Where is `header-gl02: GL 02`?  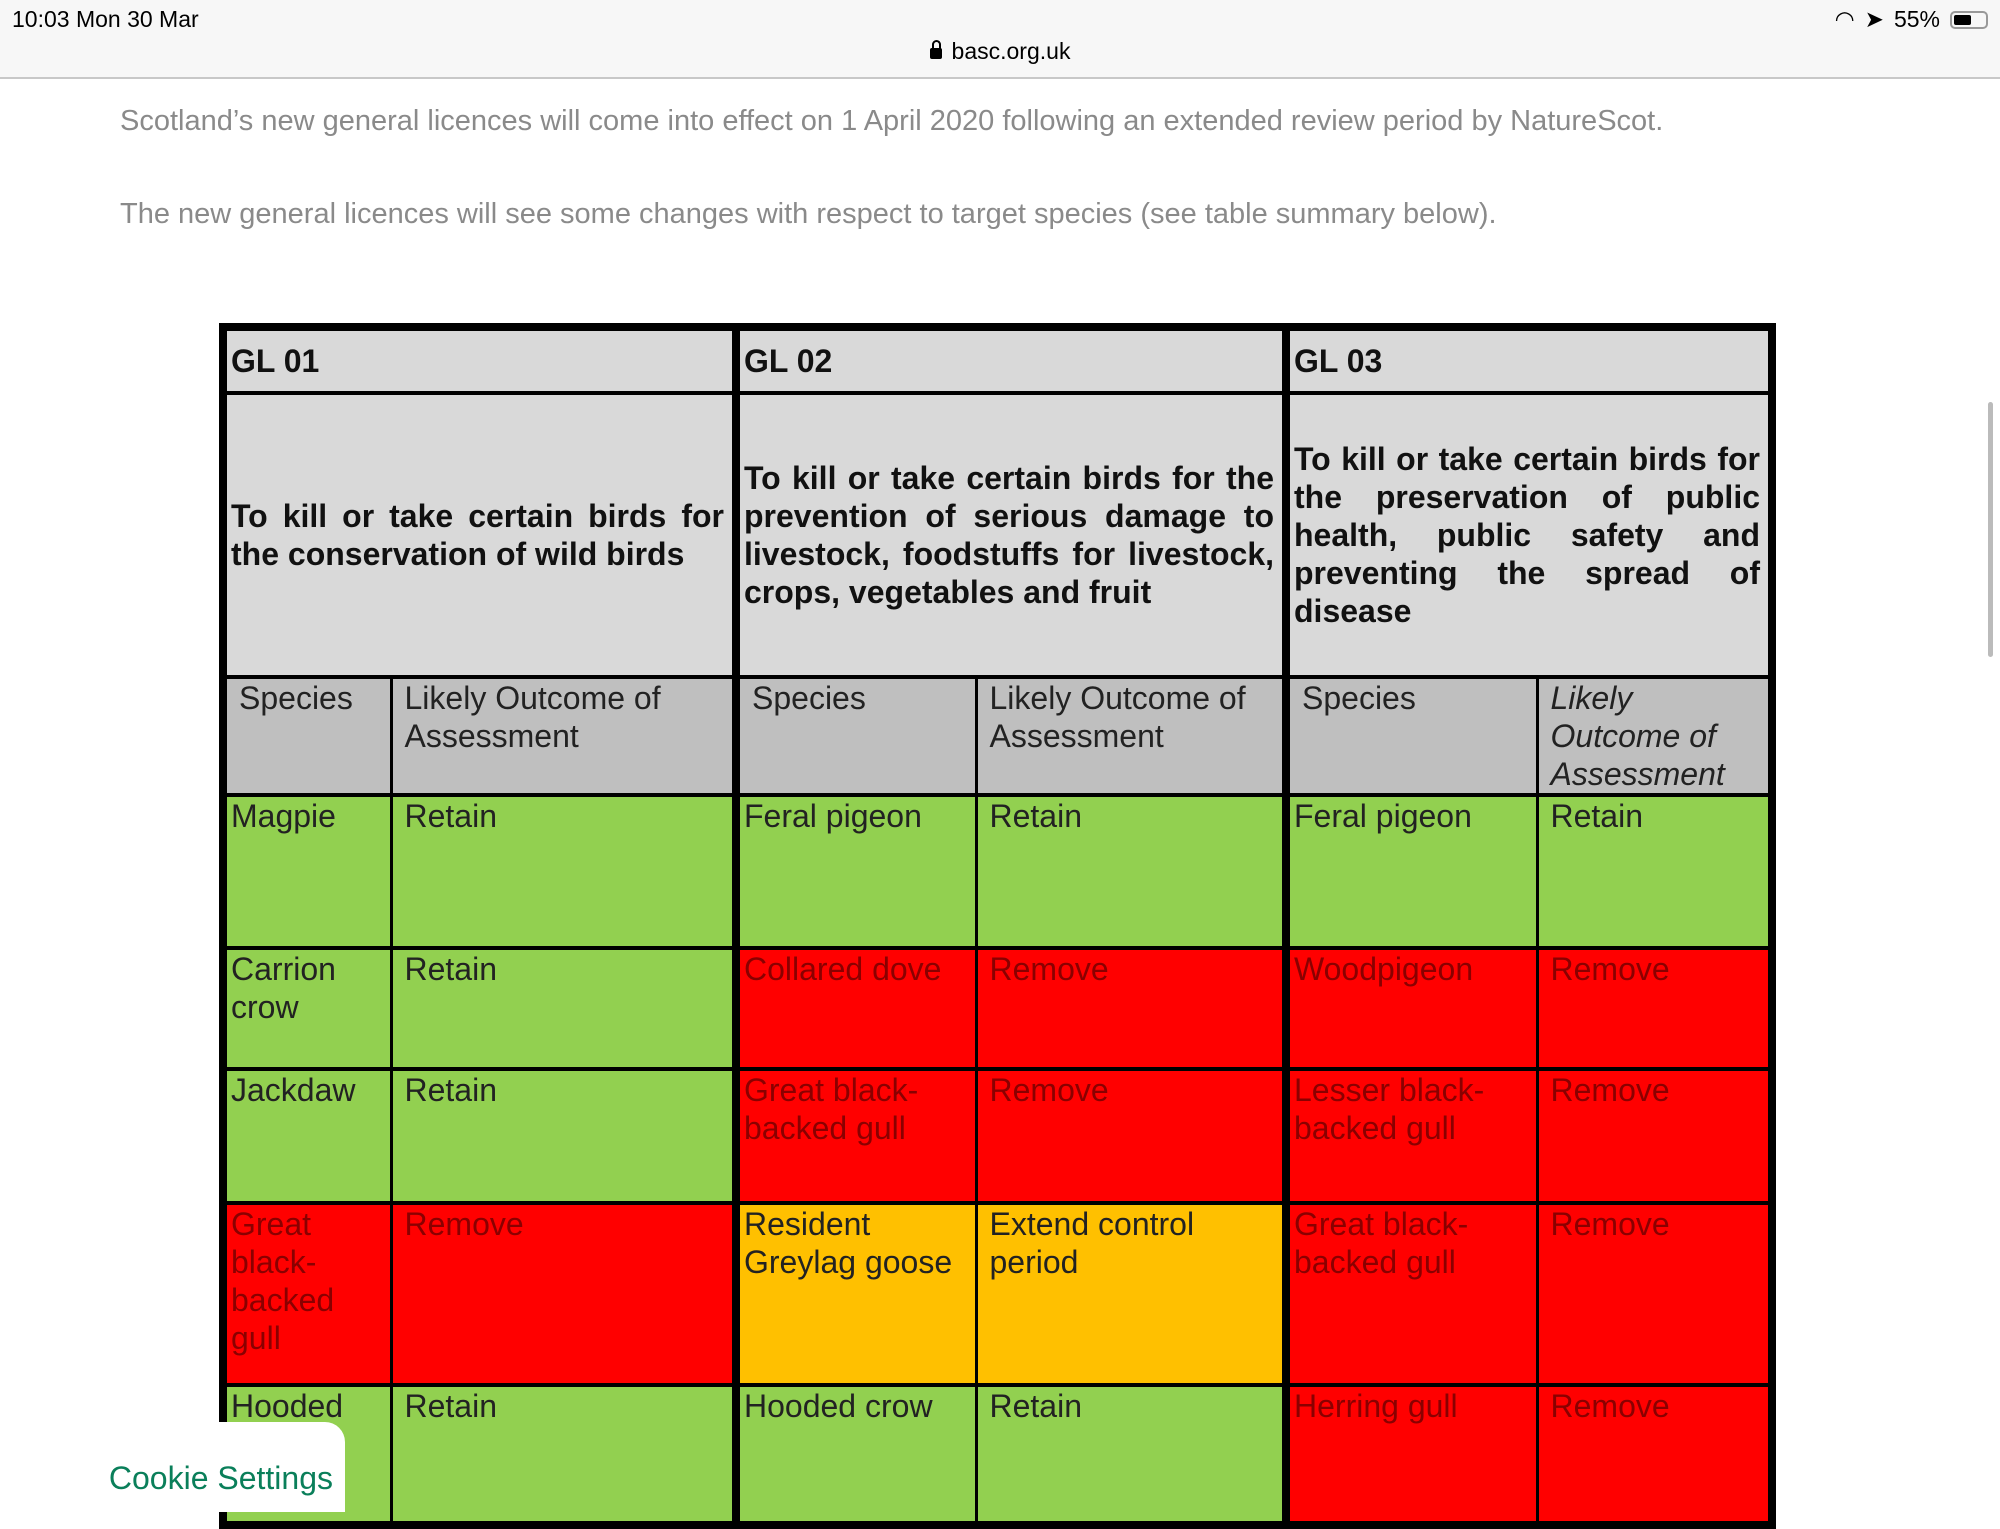 header-gl02: GL 02 is located at coordinates (1013, 360).